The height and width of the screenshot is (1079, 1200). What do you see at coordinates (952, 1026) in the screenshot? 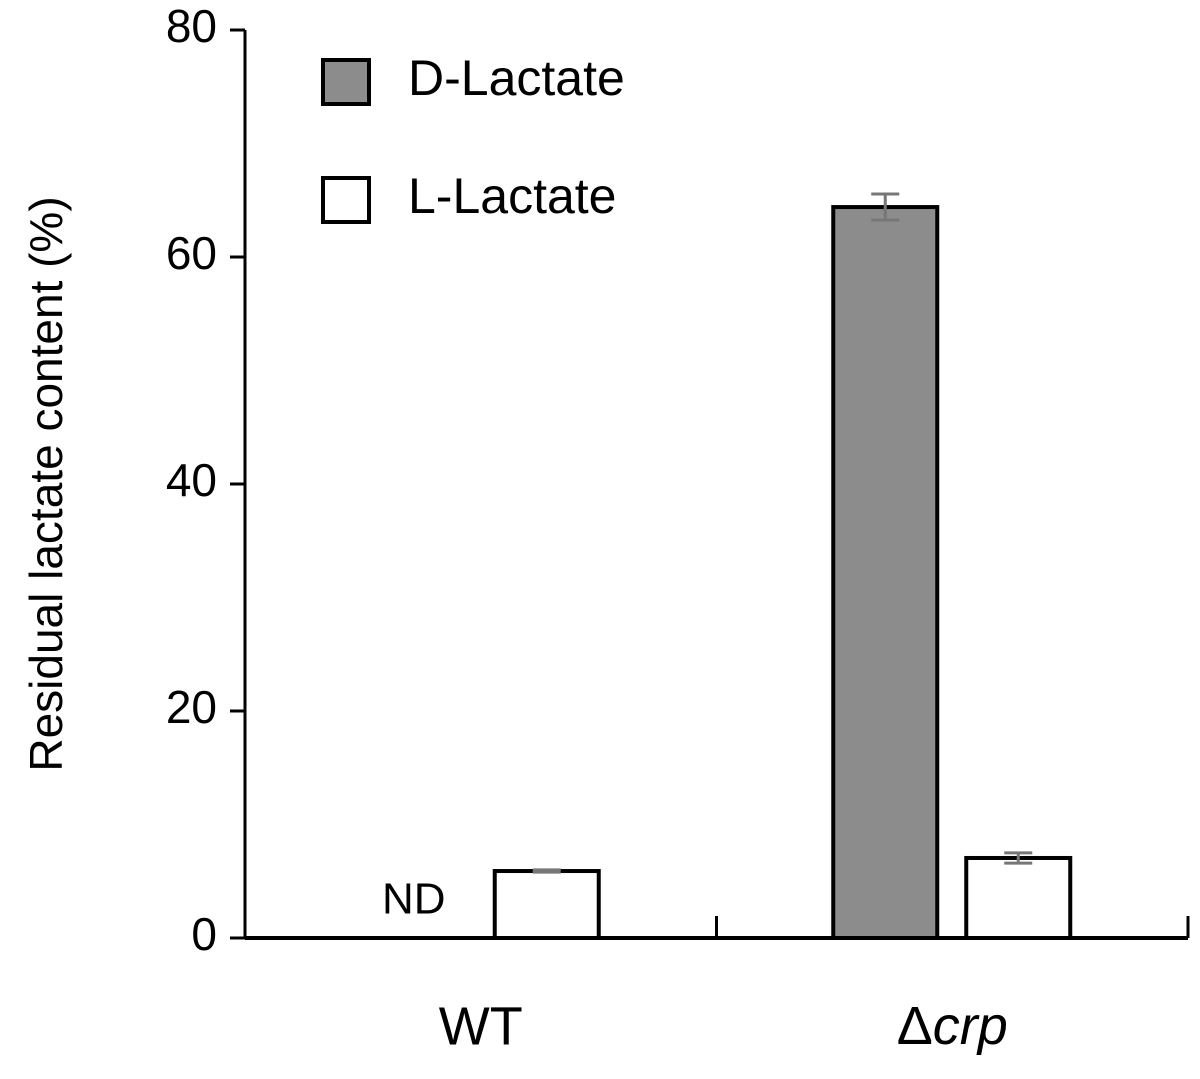
I see `x-tick-label: Δcrp` at bounding box center [952, 1026].